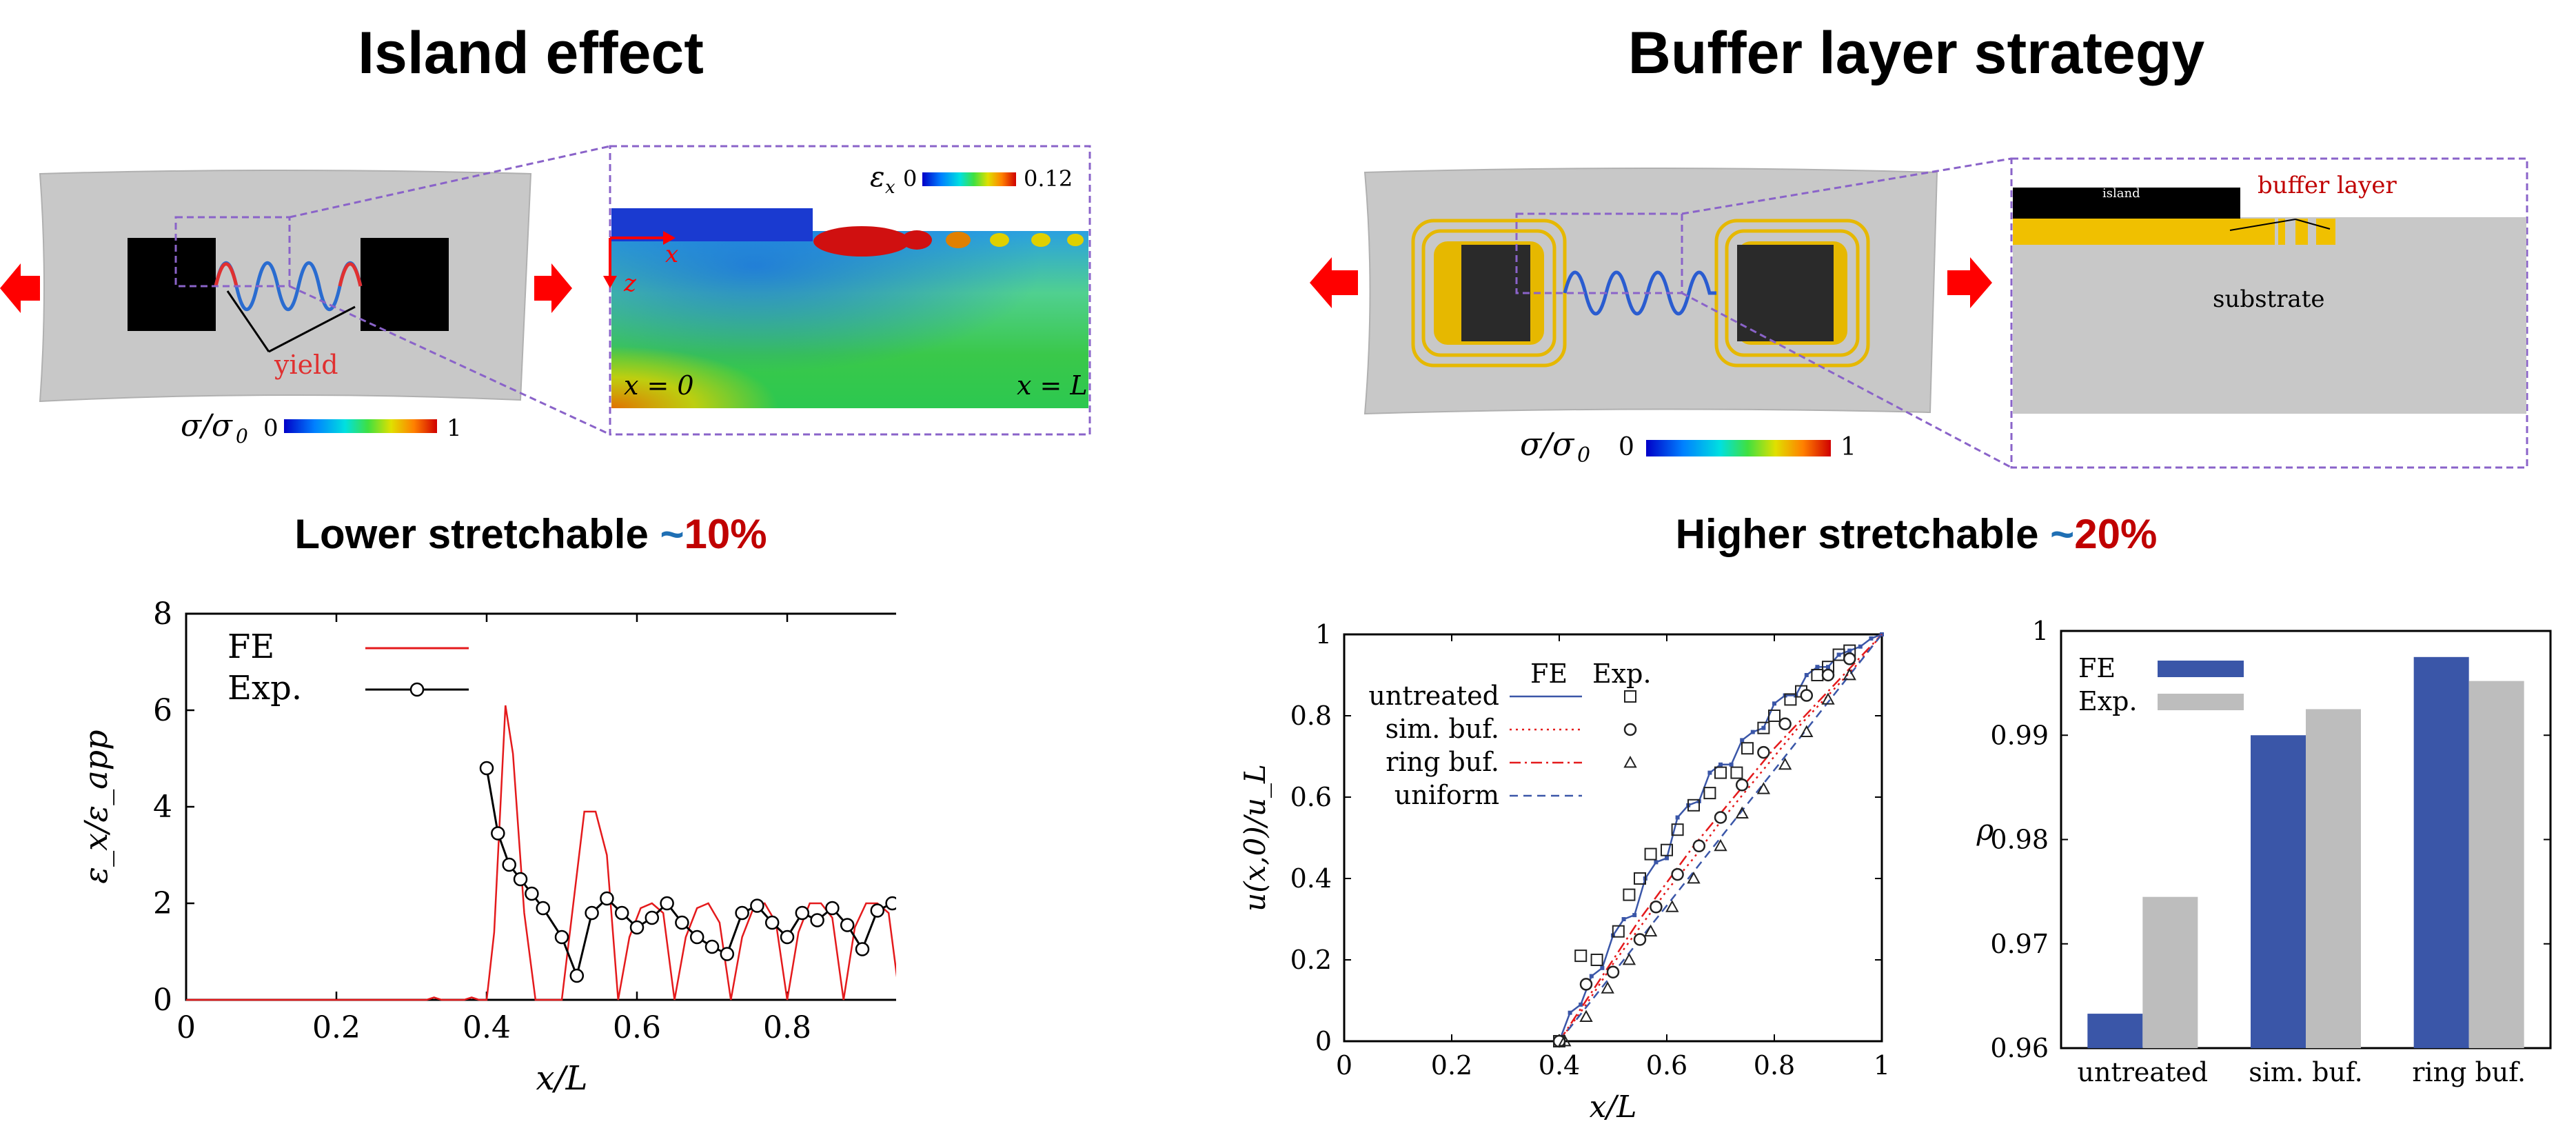 The image size is (2576, 1135). I want to click on colorbar1-max: 1, so click(454, 428).